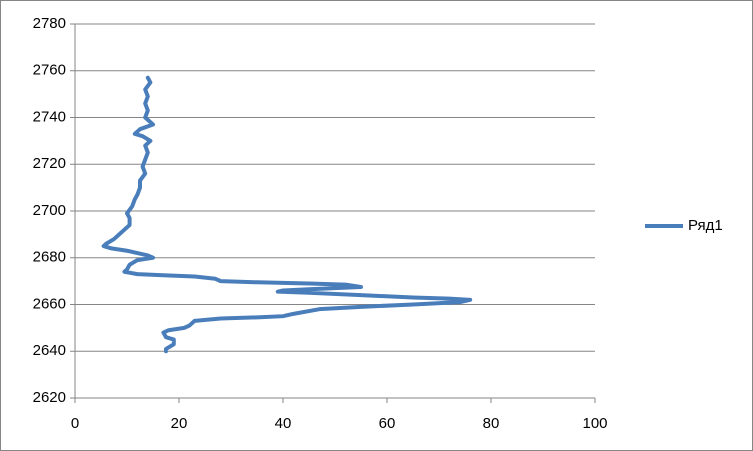  Describe the element at coordinates (705, 225) in the screenshot. I see `legend-label: Ряд1` at that location.